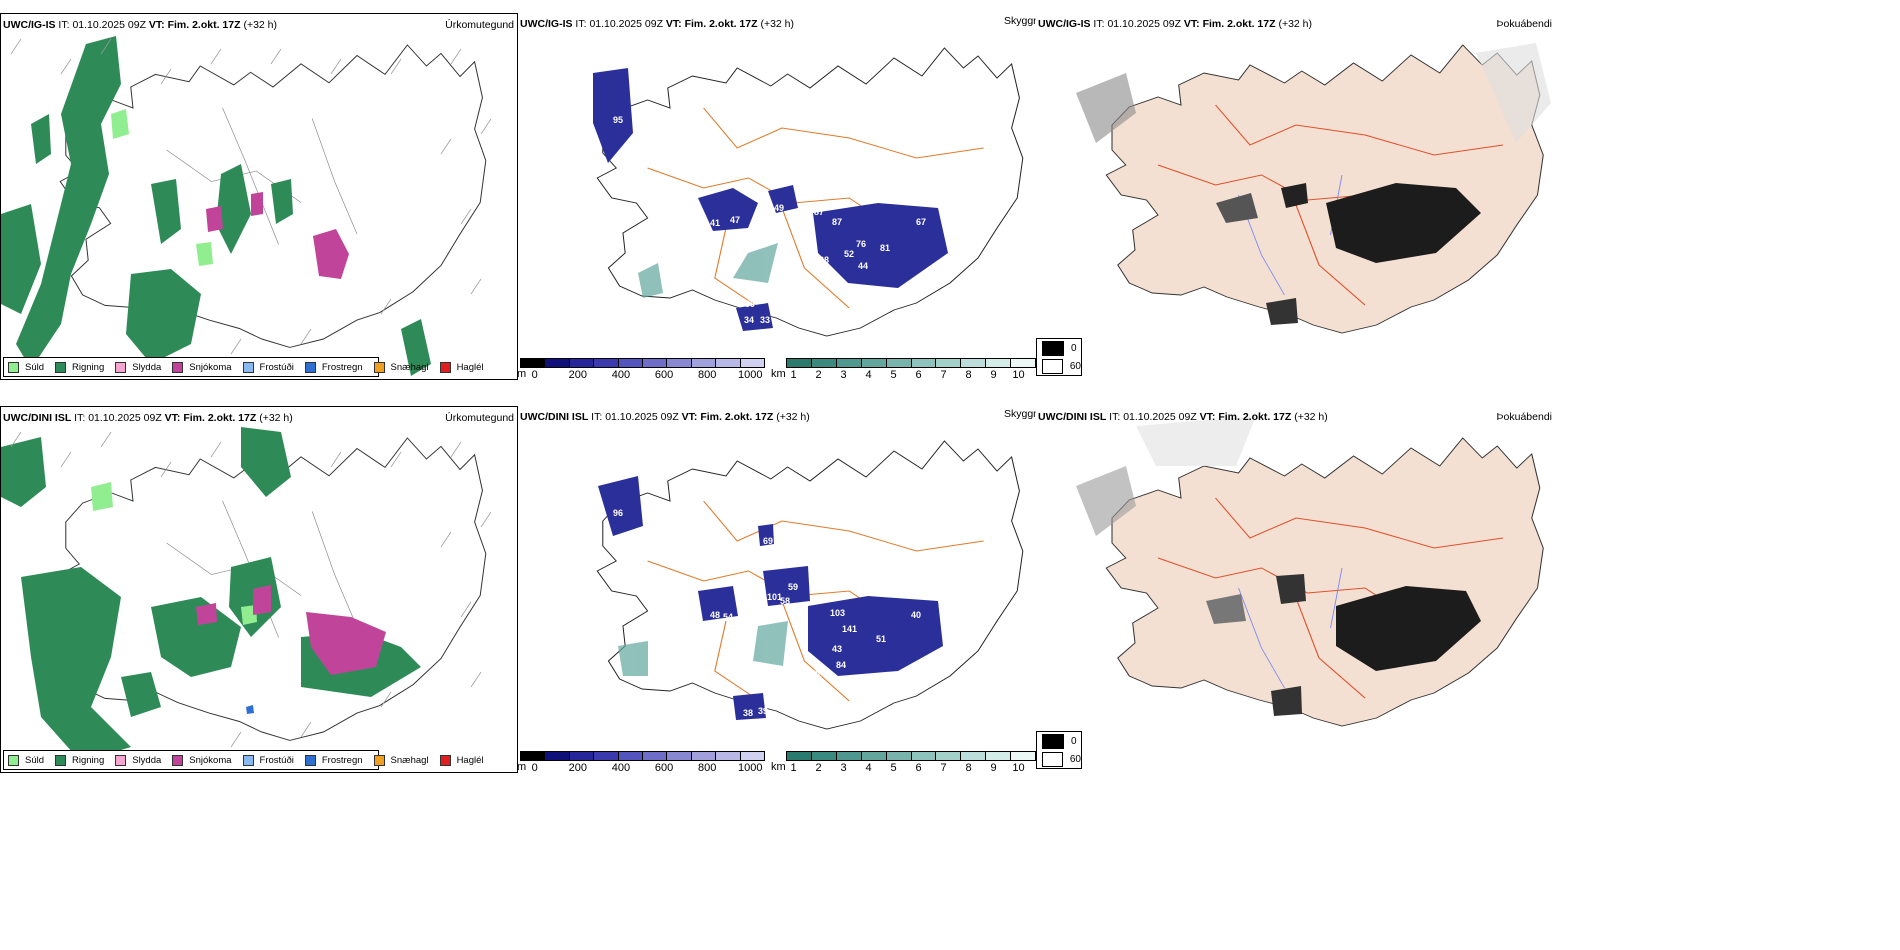 Image resolution: width=1900 pixels, height=950 pixels. Describe the element at coordinates (1524, 417) in the screenshot. I see `fog-panel-title: Þokuábendi` at that location.